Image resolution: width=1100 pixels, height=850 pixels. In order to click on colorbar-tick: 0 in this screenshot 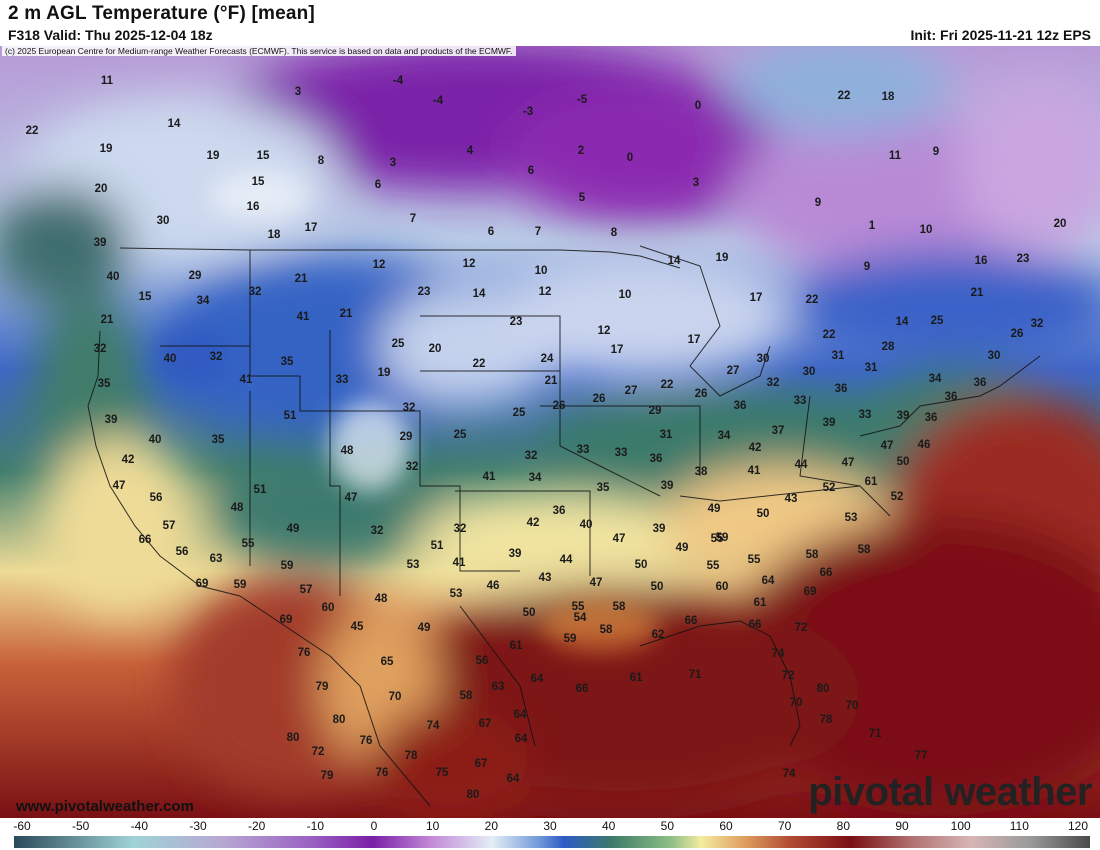, I will do `click(374, 826)`.